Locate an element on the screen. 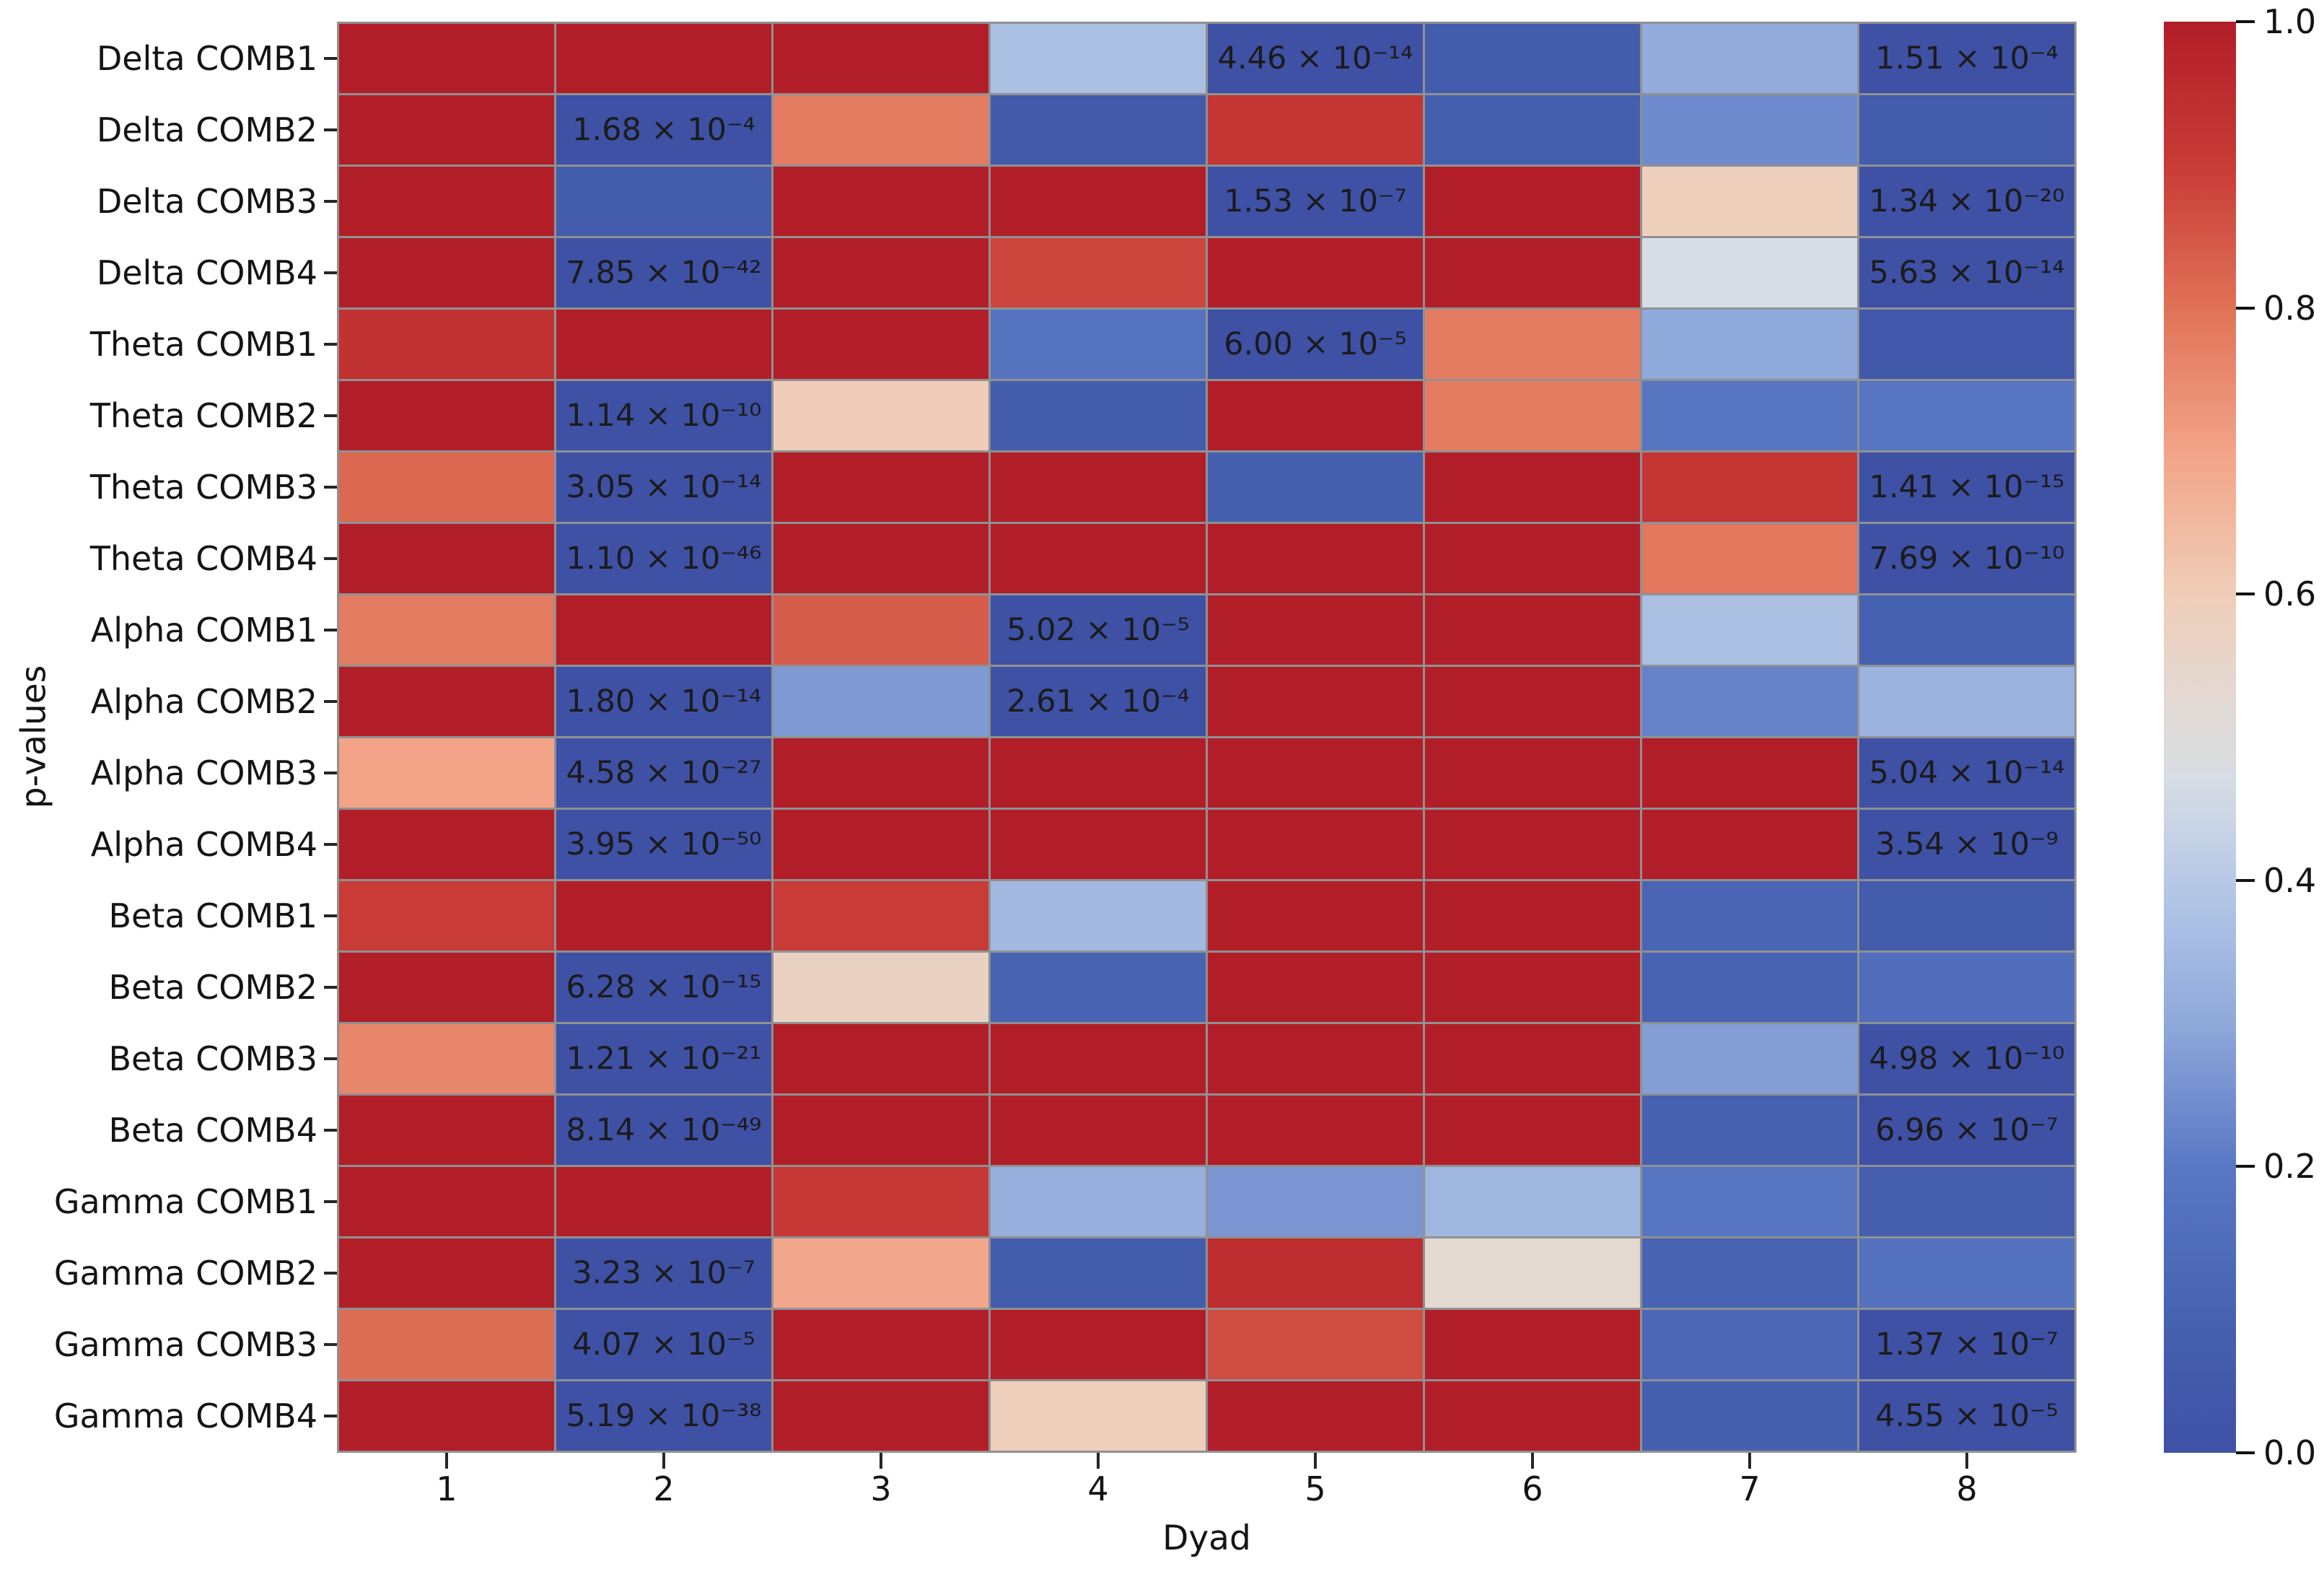  heatmap-cell: 4.07 × 10⁻⁵ is located at coordinates (663, 1344).